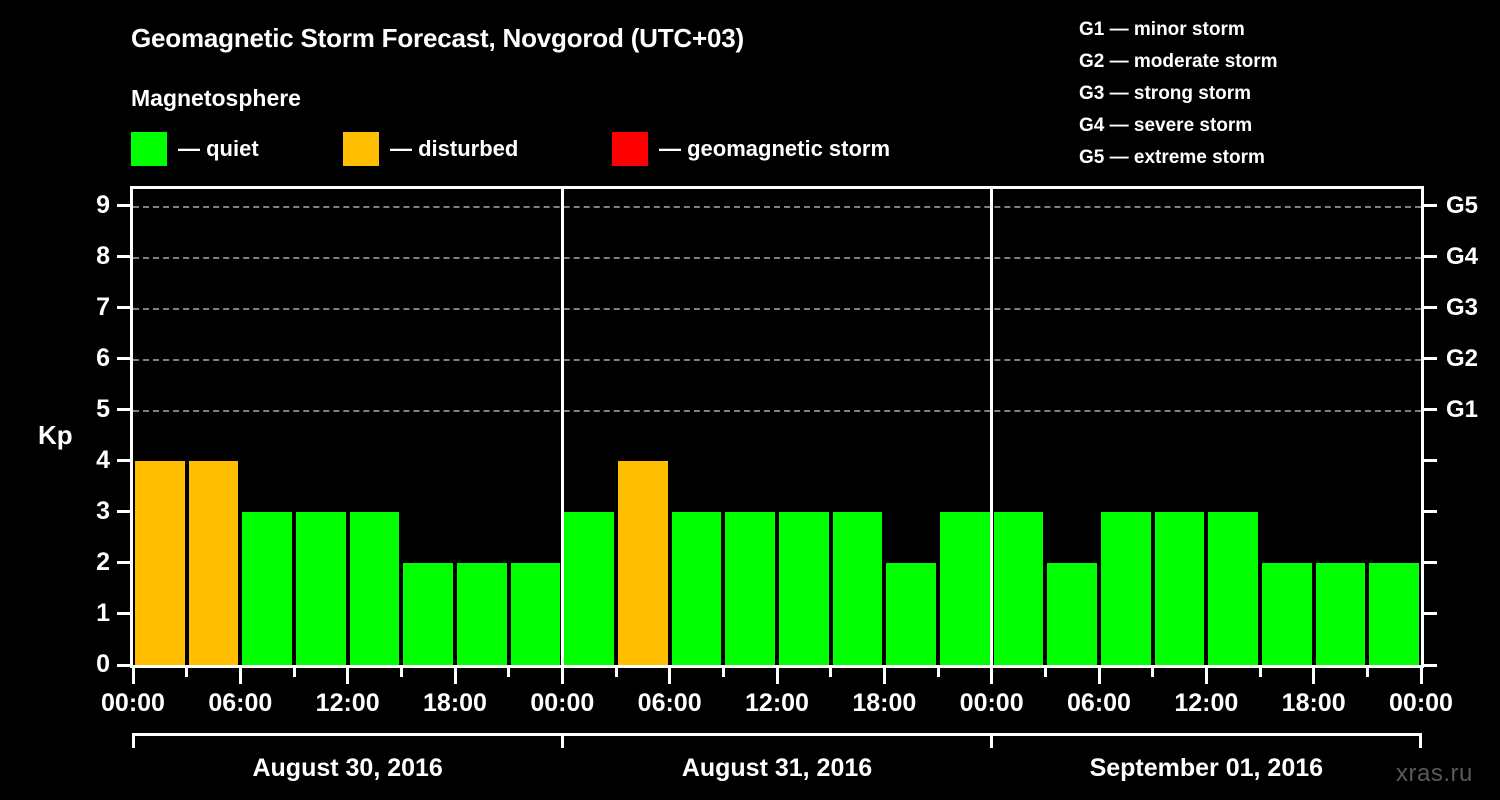 This screenshot has width=1500, height=800. Describe the element at coordinates (1172, 157) in the screenshot. I see `g-legend-row-5: G5 — extreme storm` at that location.